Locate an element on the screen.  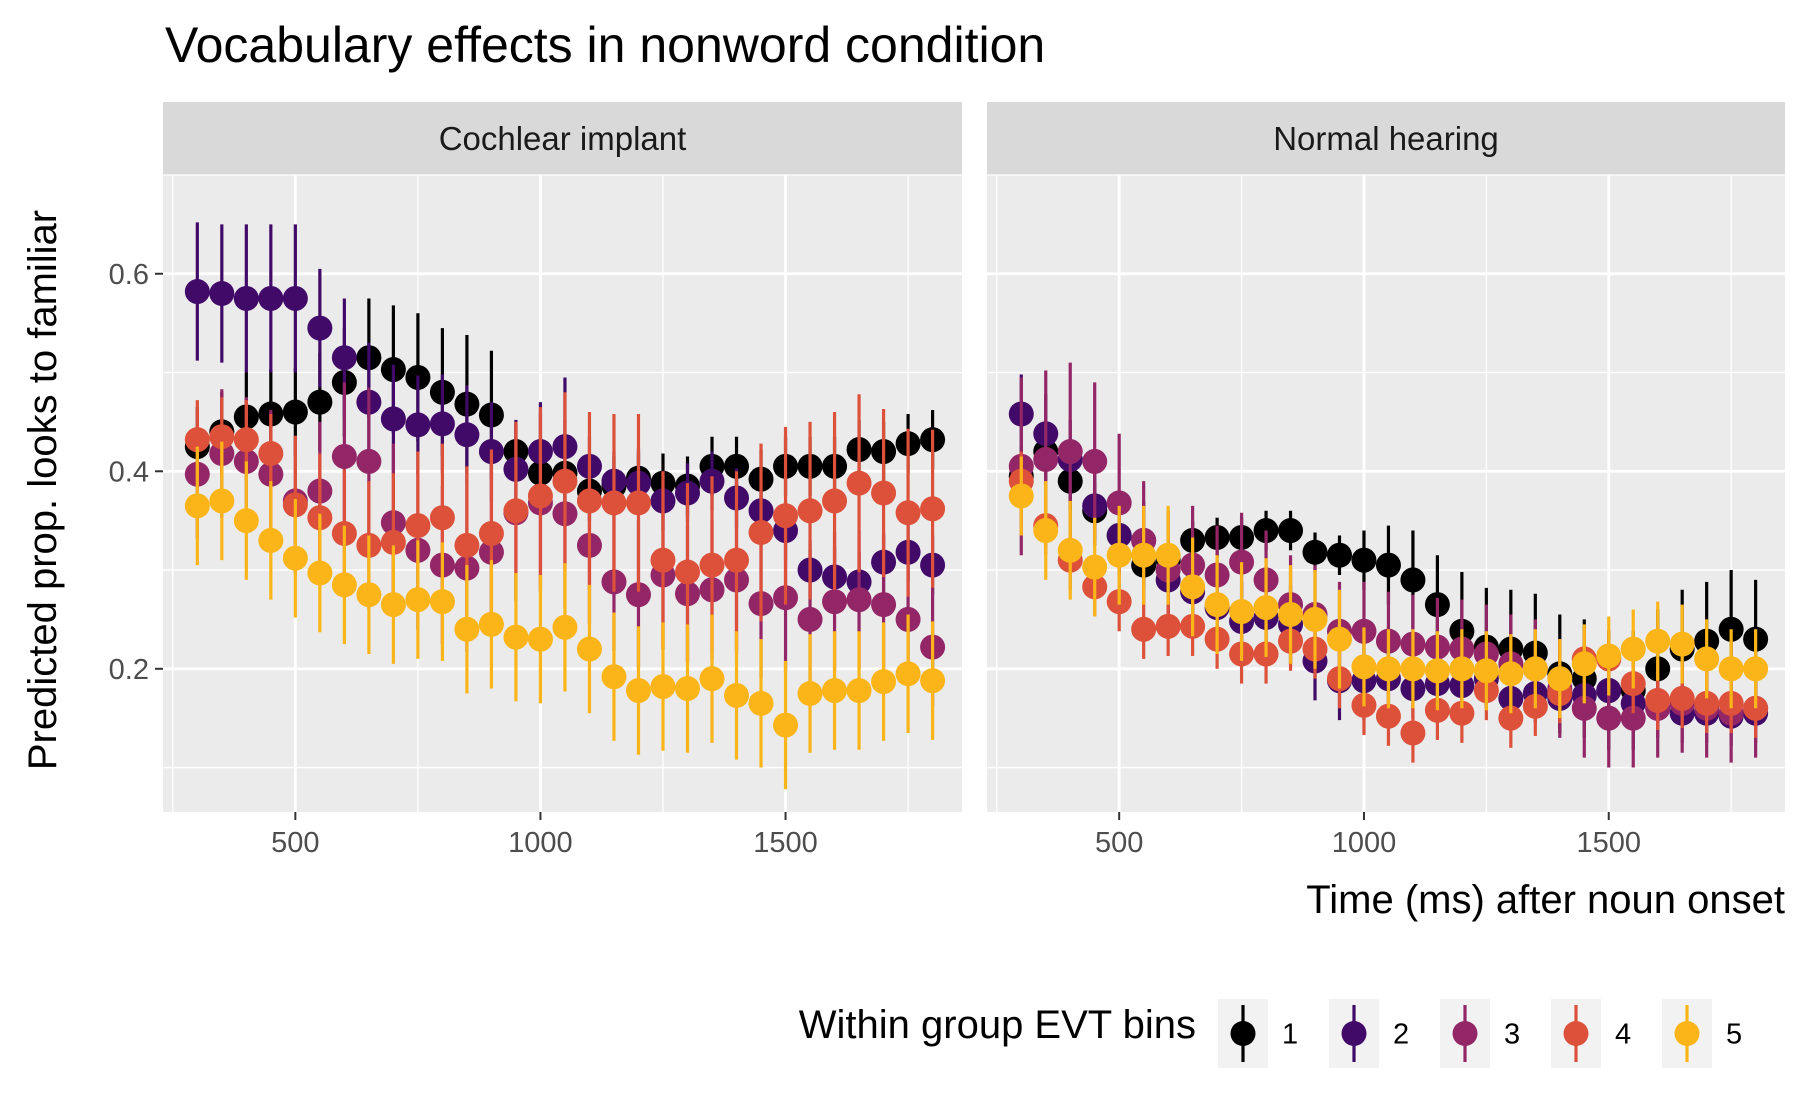
legend-label: 4 is located at coordinates (1623, 1035).